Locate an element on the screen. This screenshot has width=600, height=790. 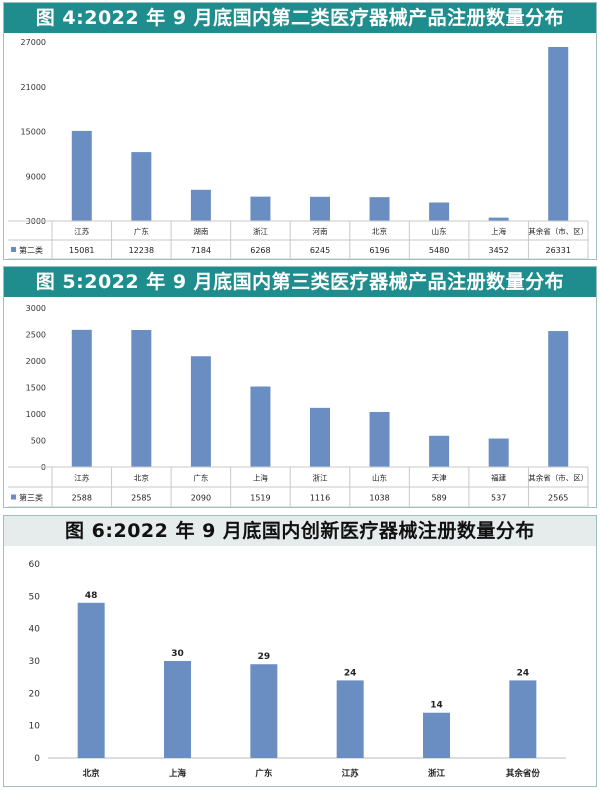
data-label: 1038 is located at coordinates (379, 498).